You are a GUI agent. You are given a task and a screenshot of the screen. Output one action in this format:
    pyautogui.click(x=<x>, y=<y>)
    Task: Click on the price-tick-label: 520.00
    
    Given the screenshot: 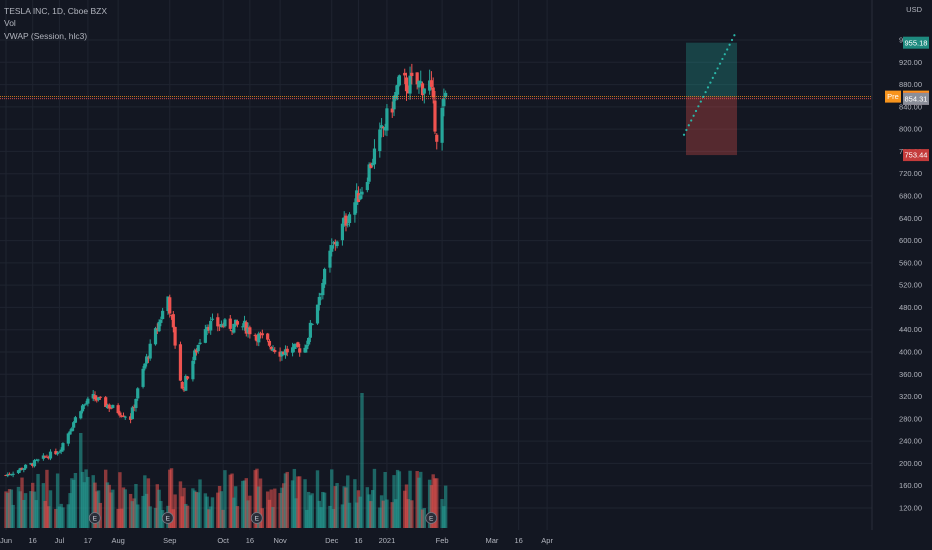 What is the action you would take?
    pyautogui.click(x=910, y=285)
    